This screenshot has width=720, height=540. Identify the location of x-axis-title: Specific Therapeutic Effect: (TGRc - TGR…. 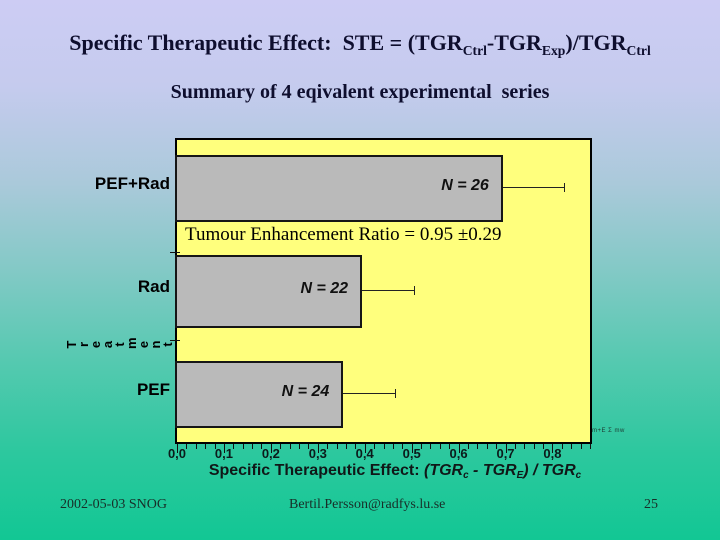
(395, 472).